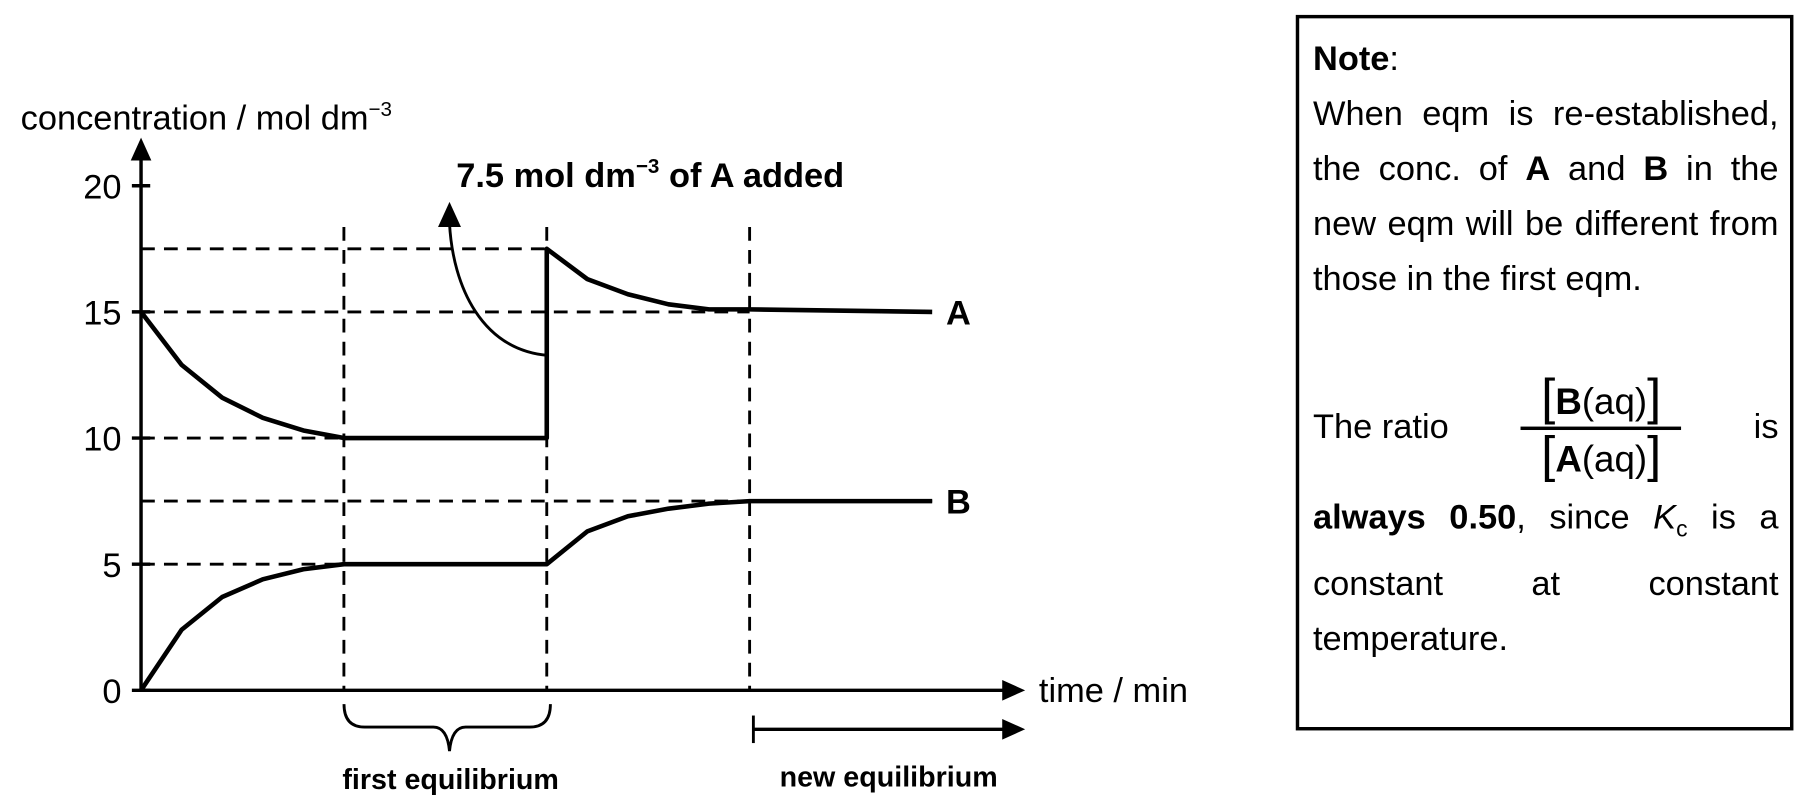 The width and height of the screenshot is (1798, 802). Describe the element at coordinates (111, 692) in the screenshot. I see `y-tick-label: 0` at that location.